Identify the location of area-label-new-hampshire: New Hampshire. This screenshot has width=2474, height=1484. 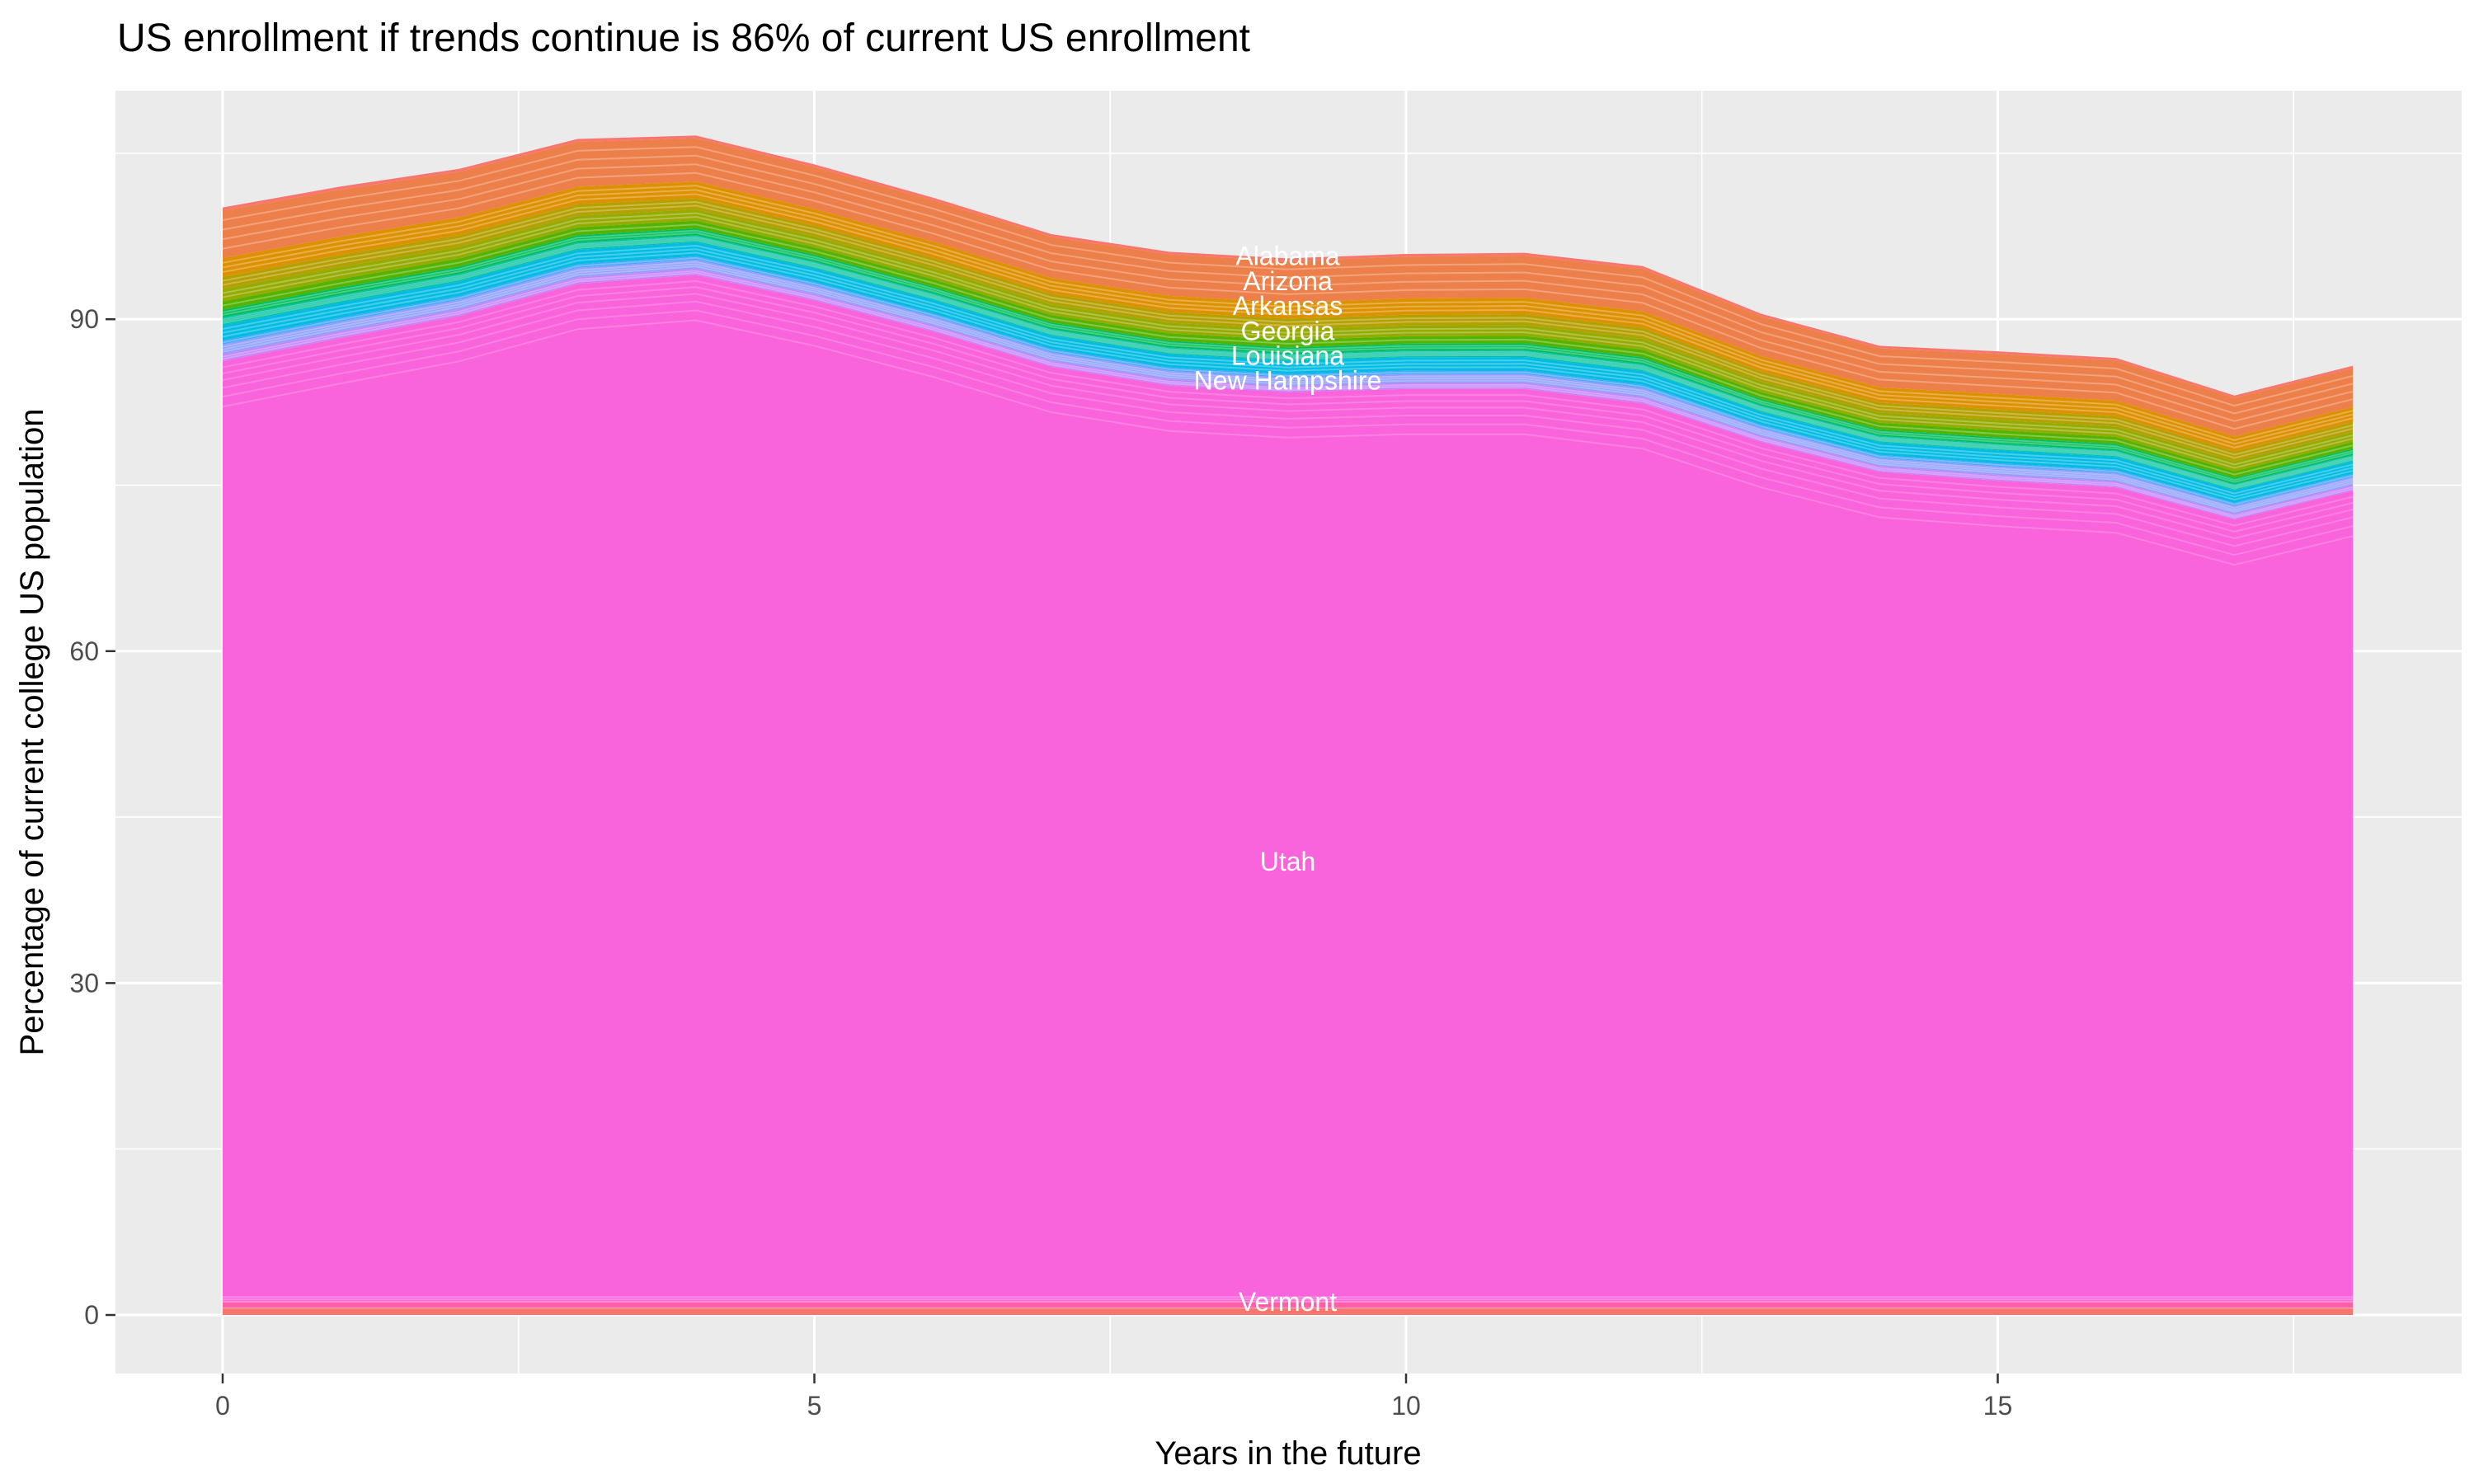
(1288, 381).